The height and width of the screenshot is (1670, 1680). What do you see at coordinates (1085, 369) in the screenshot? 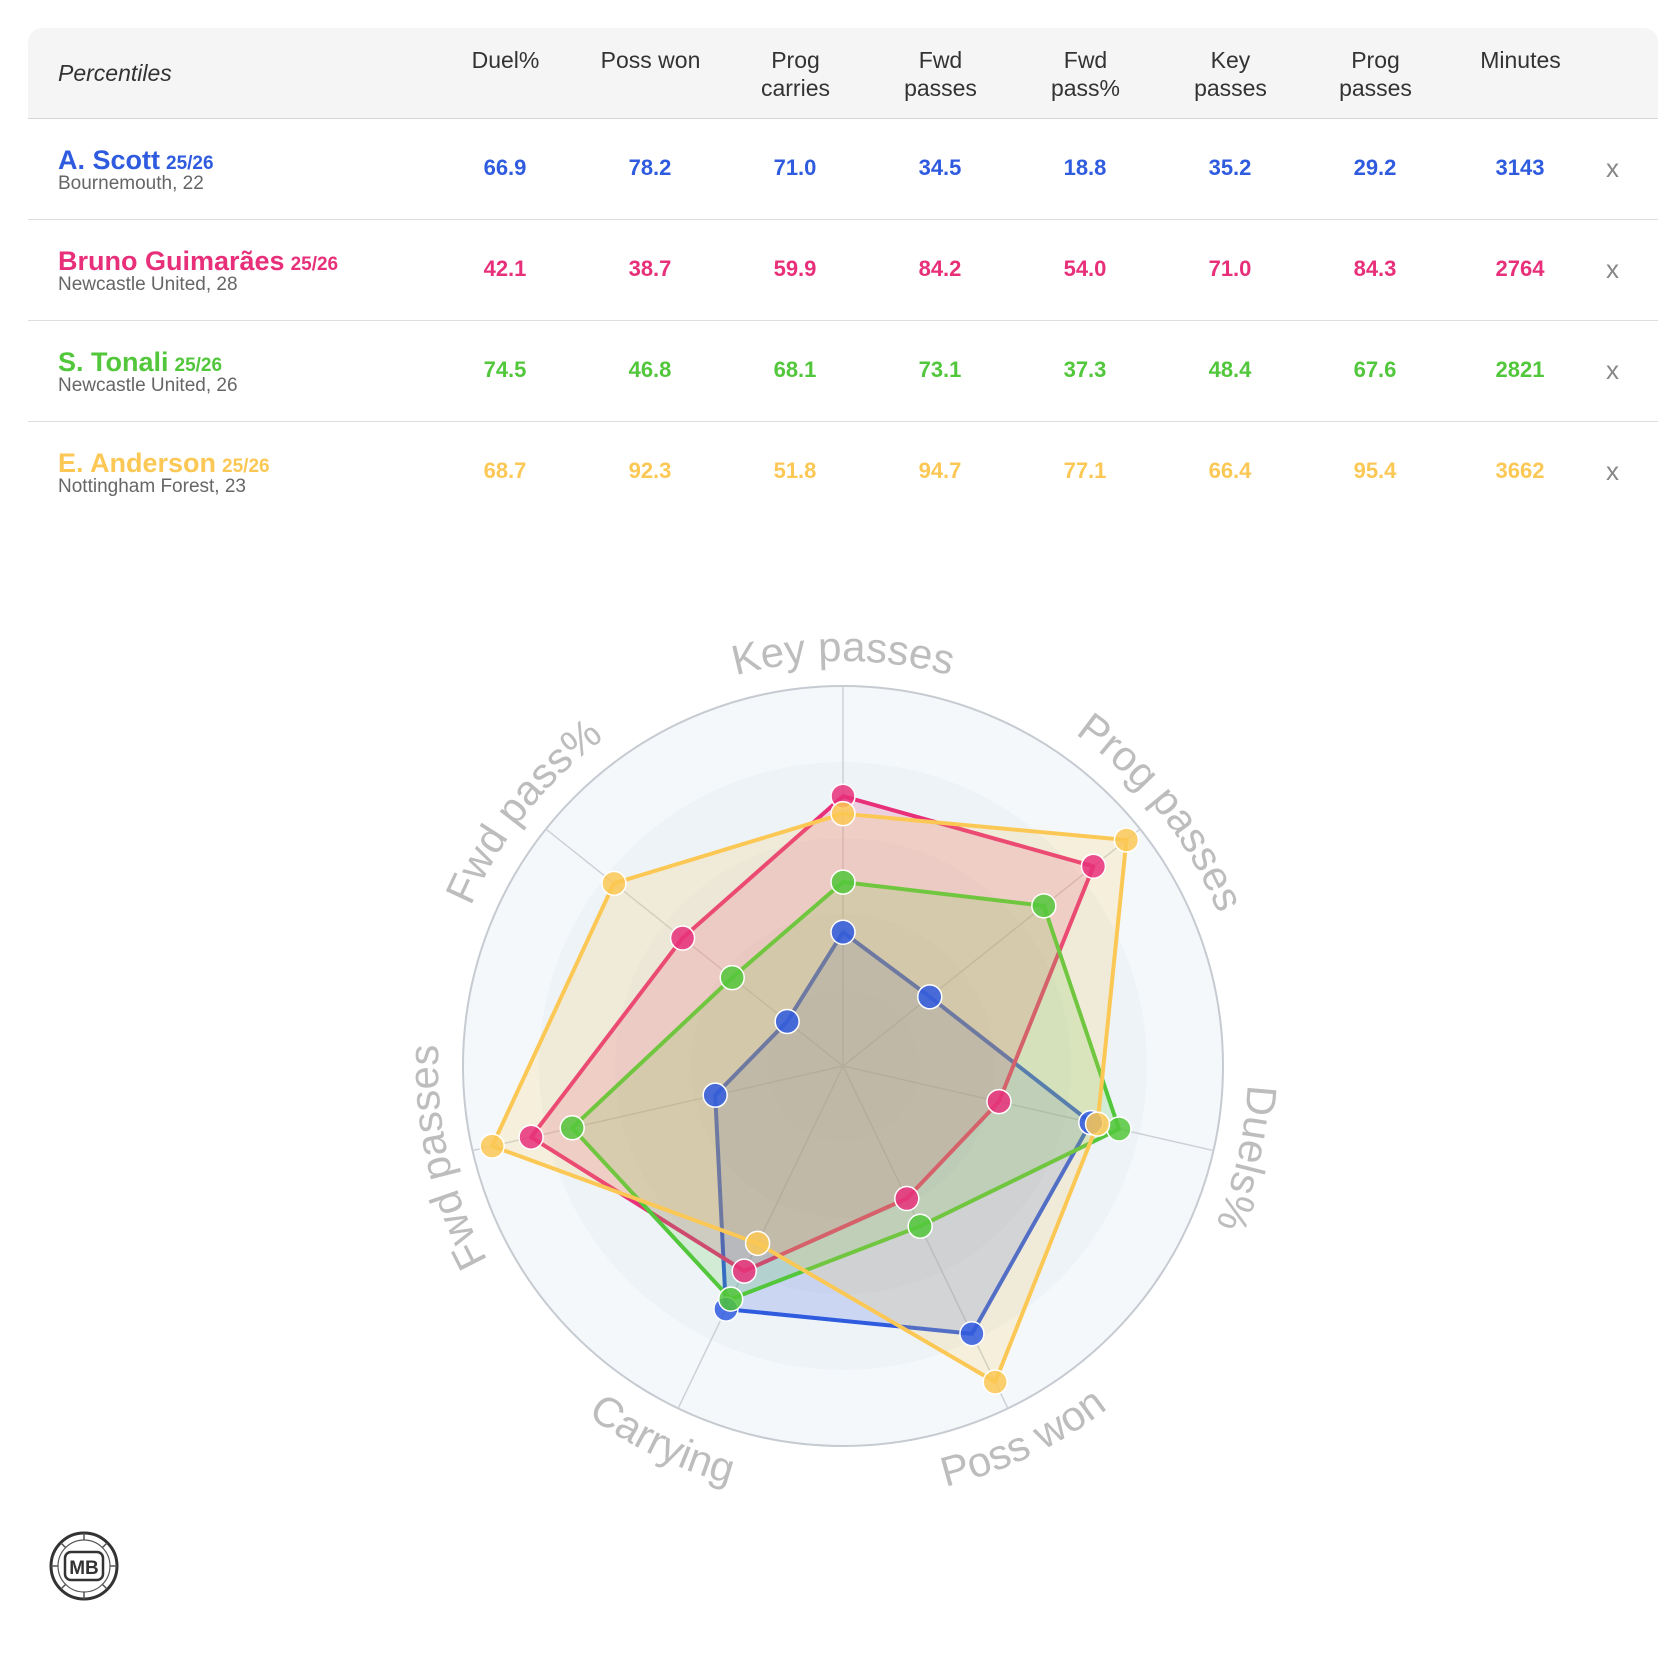
I see `stat-cell: 37.3` at bounding box center [1085, 369].